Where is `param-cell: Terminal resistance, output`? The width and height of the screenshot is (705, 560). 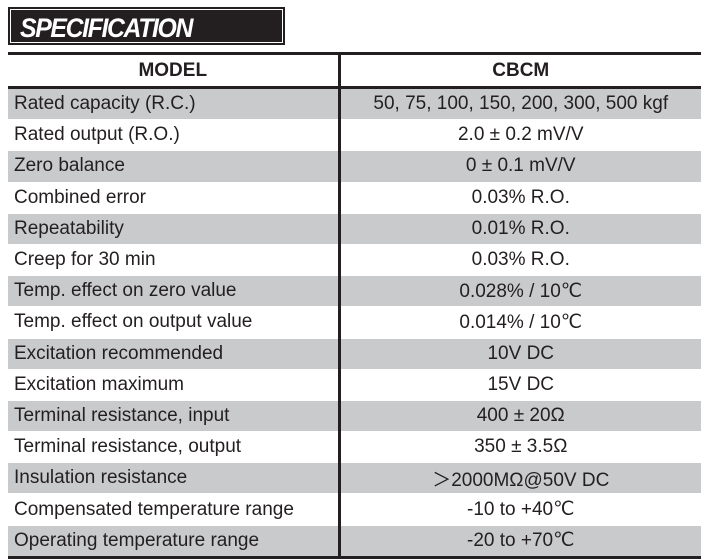 param-cell: Terminal resistance, output is located at coordinates (174, 447).